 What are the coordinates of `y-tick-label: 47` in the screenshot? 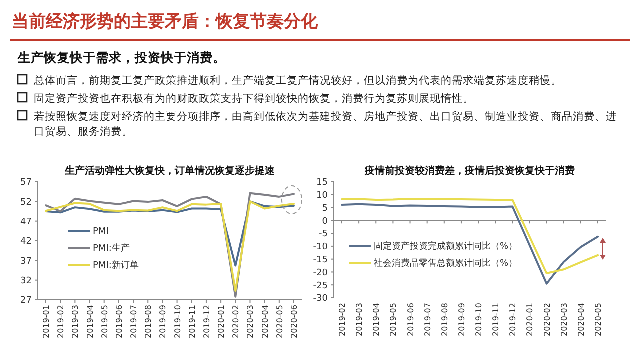 It's located at (26, 222).